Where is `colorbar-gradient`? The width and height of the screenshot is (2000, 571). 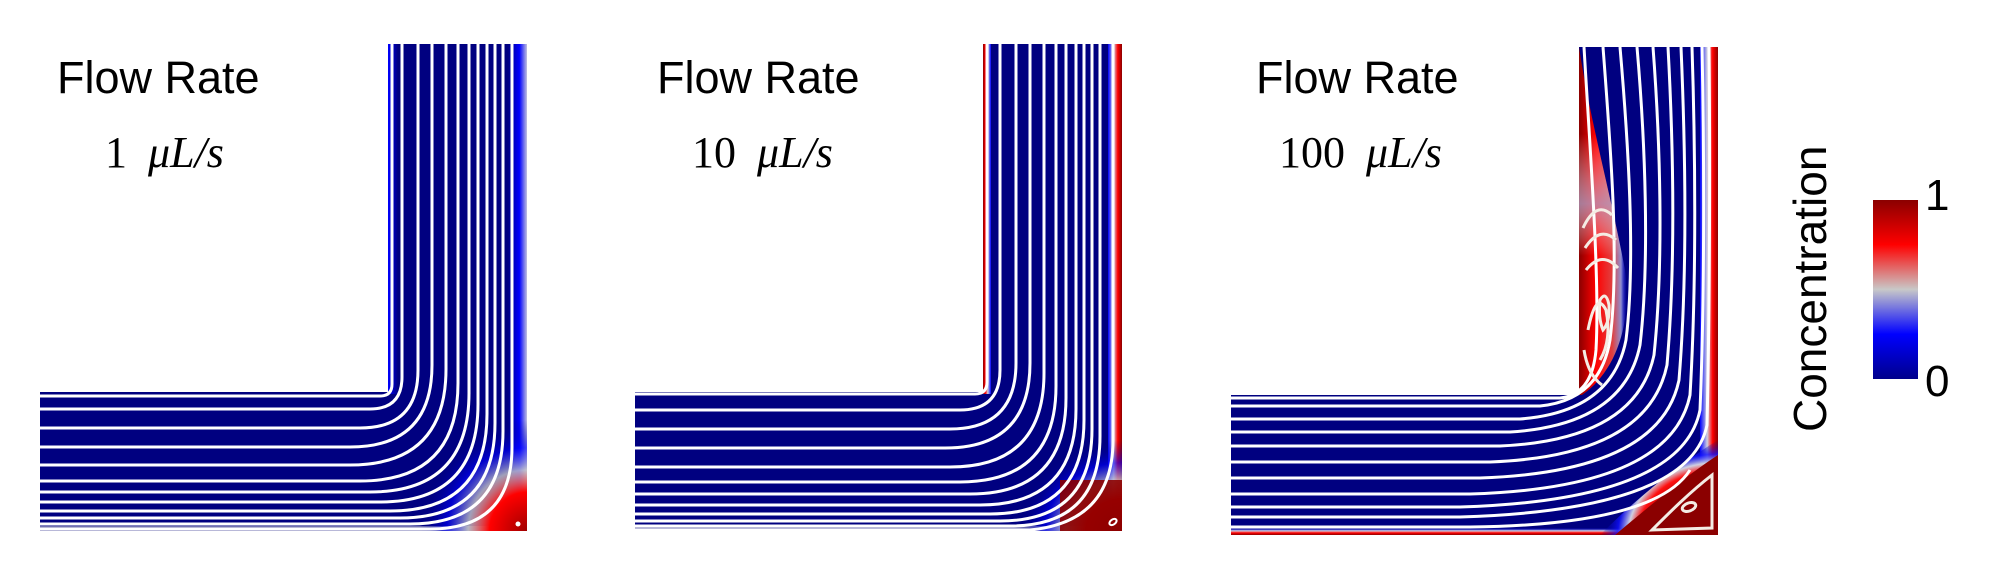
colorbar-gradient is located at coordinates (1895, 289).